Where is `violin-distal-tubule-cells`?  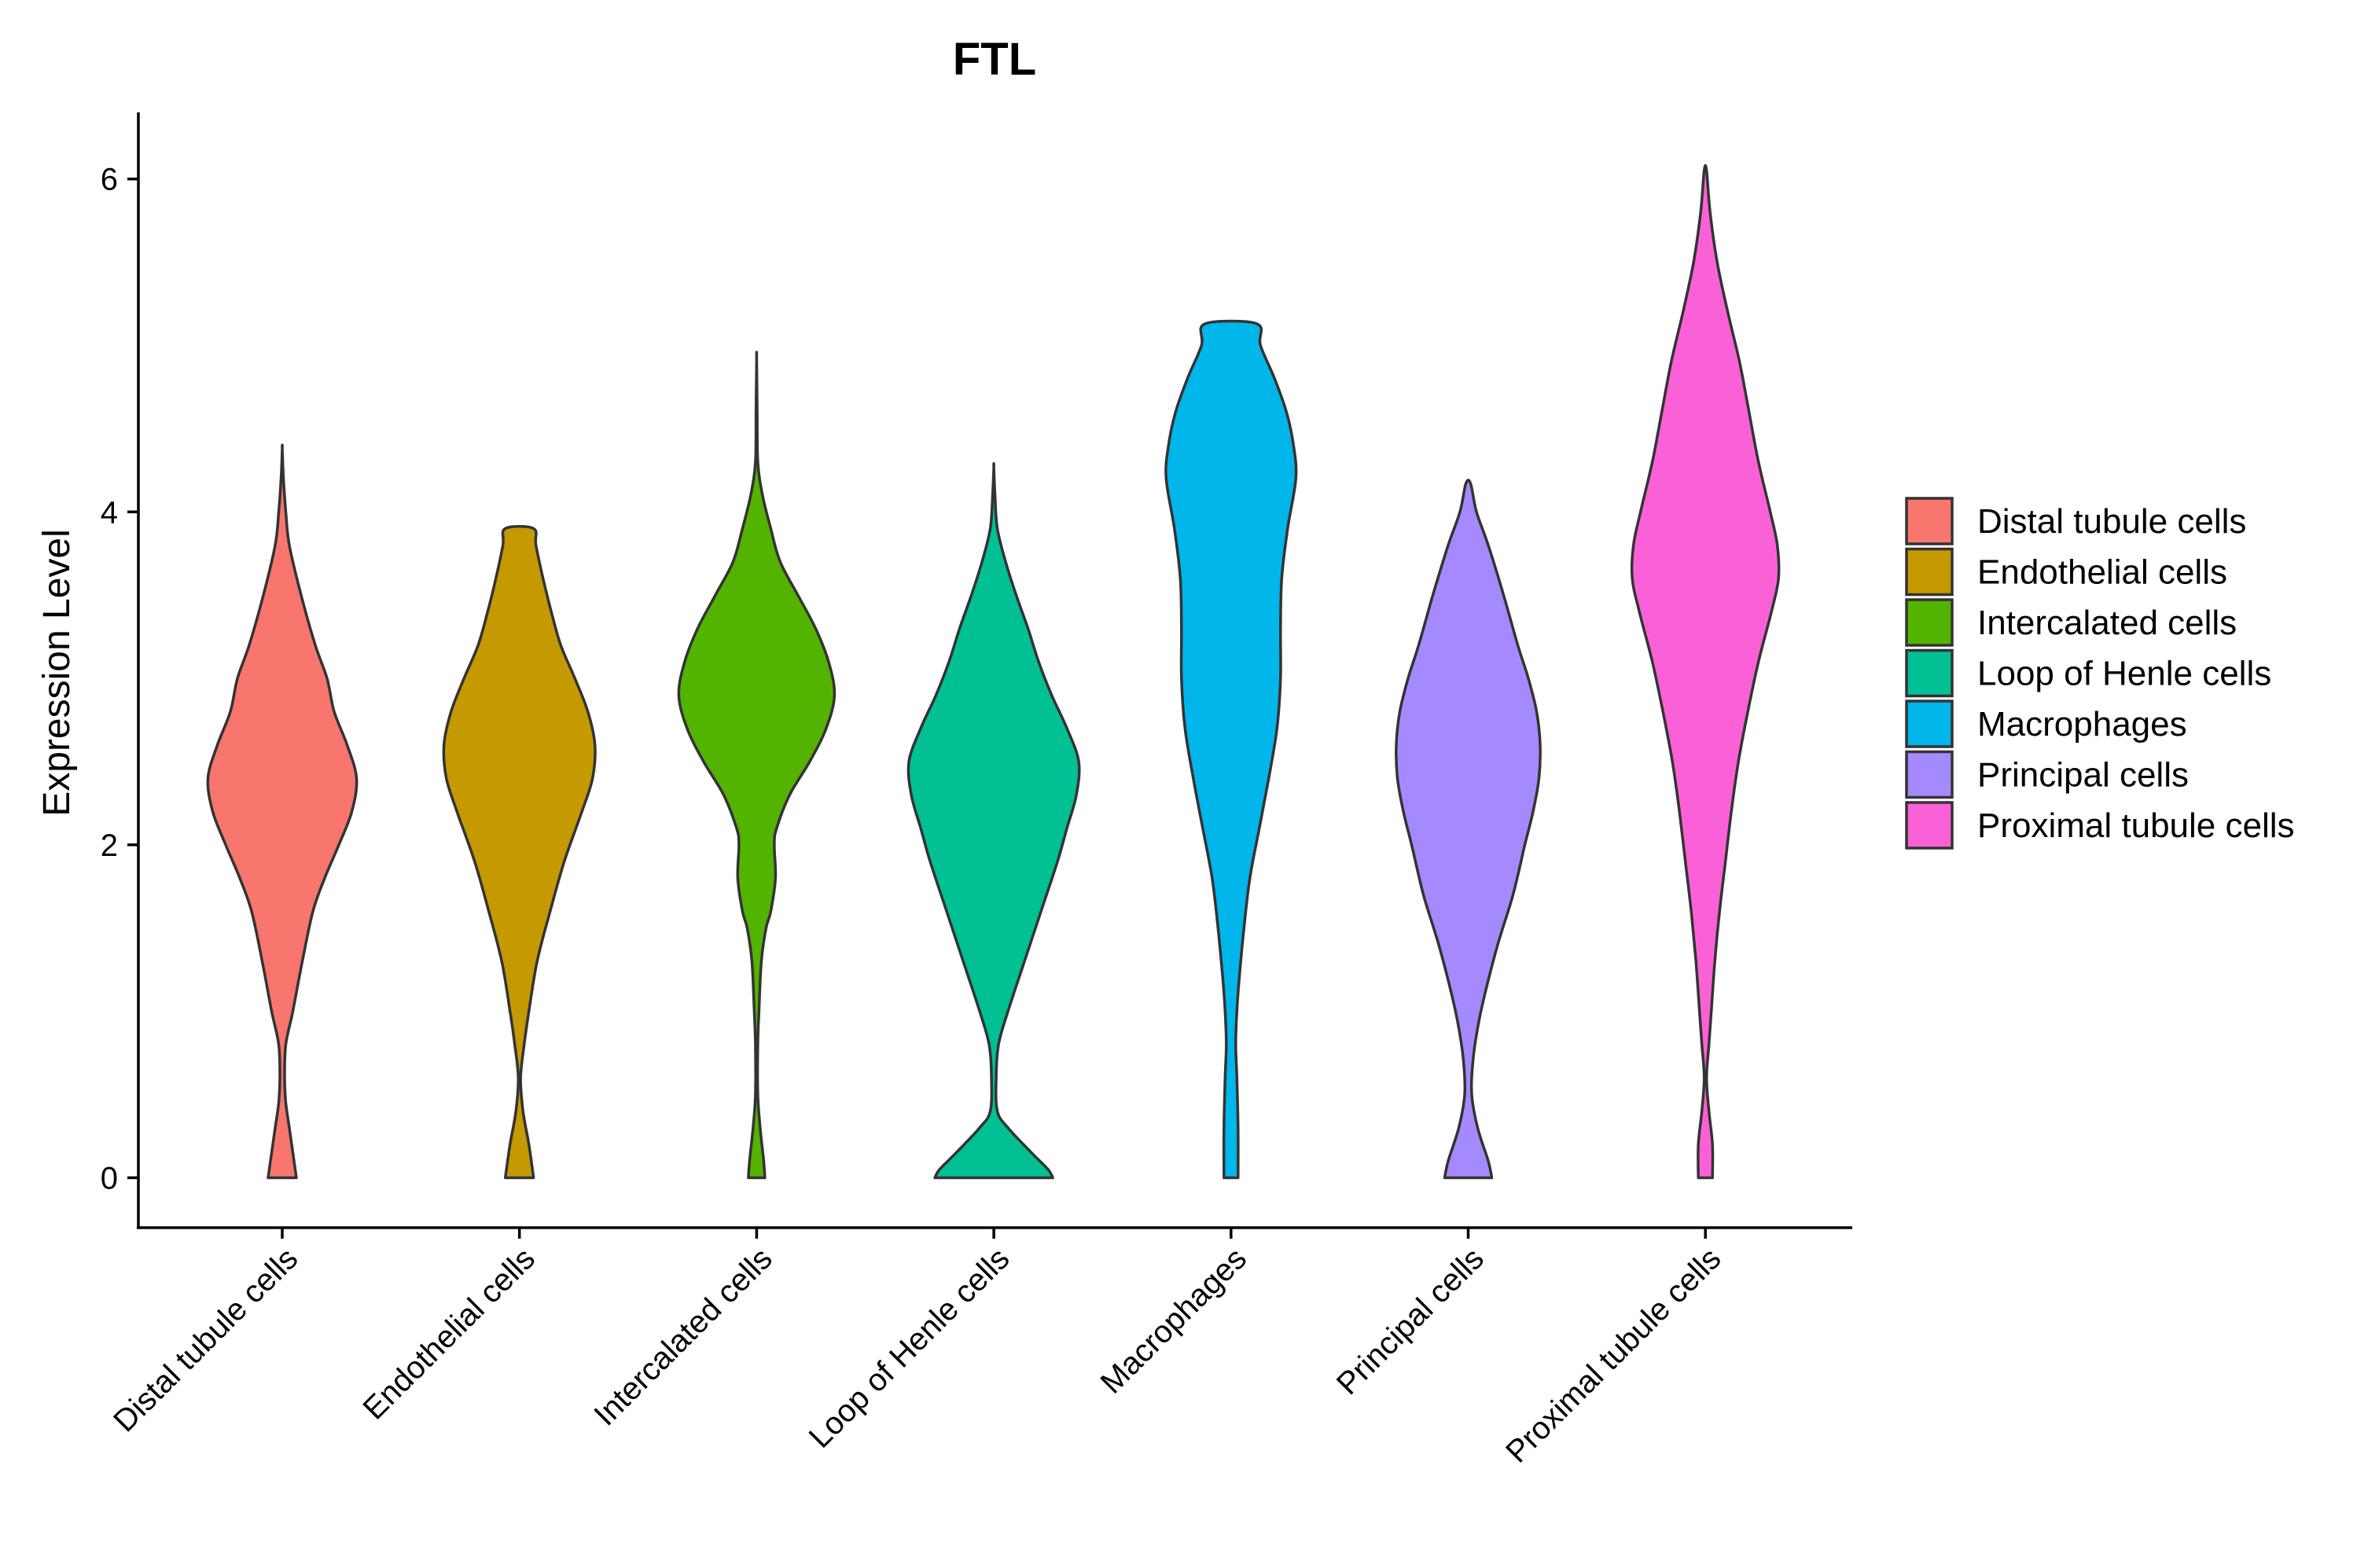
violin-distal-tubule-cells is located at coordinates (282, 811).